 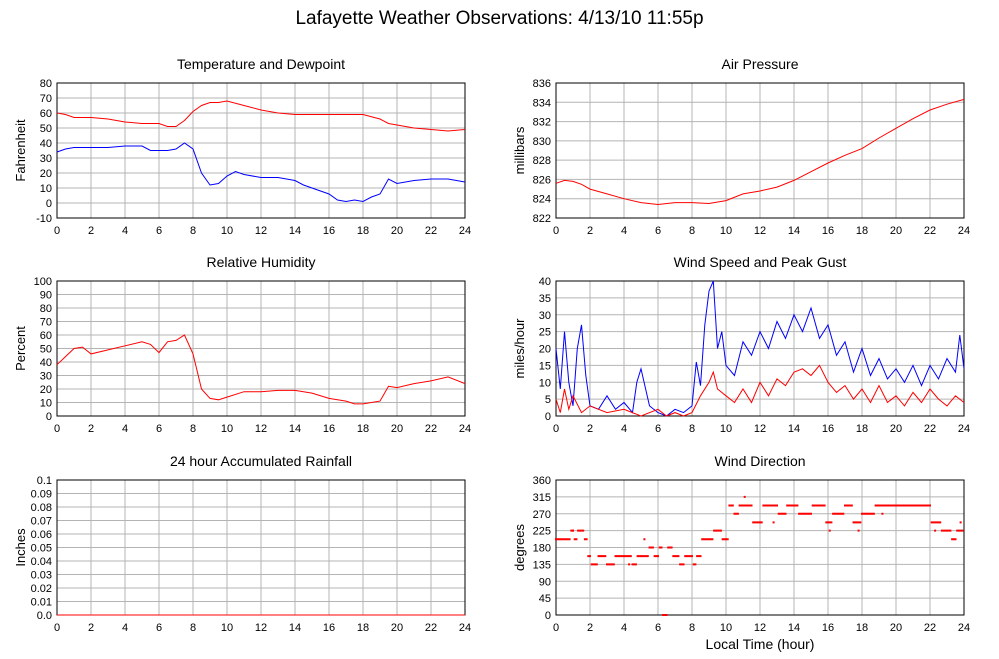 What do you see at coordinates (759, 461) in the screenshot?
I see `chart-title: Wind Direction` at bounding box center [759, 461].